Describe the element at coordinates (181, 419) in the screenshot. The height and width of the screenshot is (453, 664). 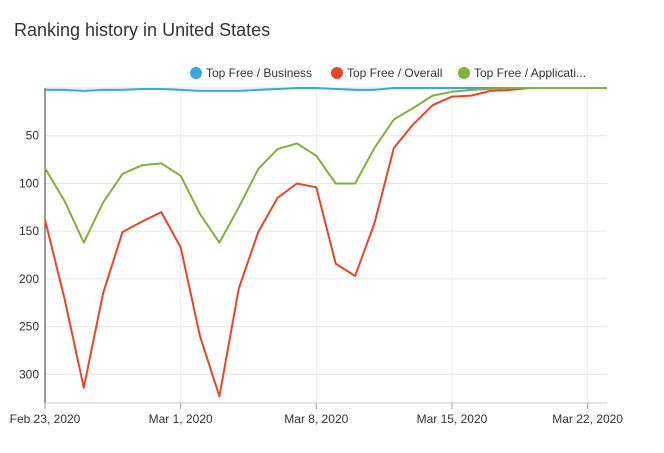
I see `x-tick-label: Mar 1, 2020` at that location.